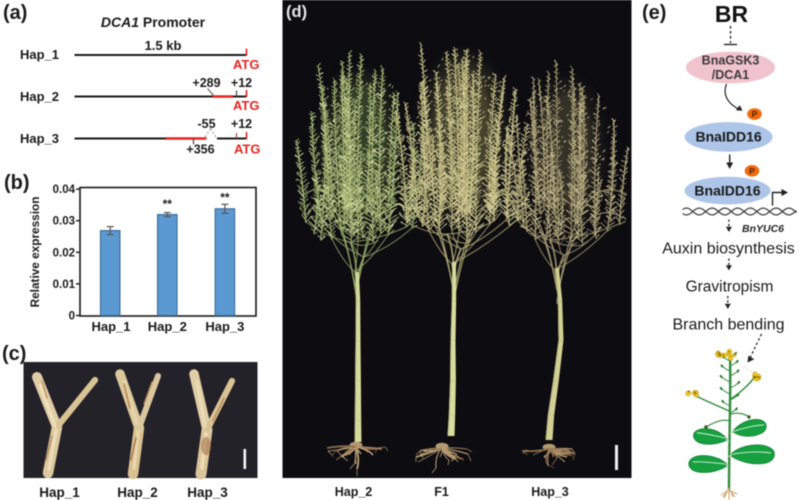  What do you see at coordinates (730, 287) in the screenshot?
I see `svg-text: Gravitropism` at bounding box center [730, 287].